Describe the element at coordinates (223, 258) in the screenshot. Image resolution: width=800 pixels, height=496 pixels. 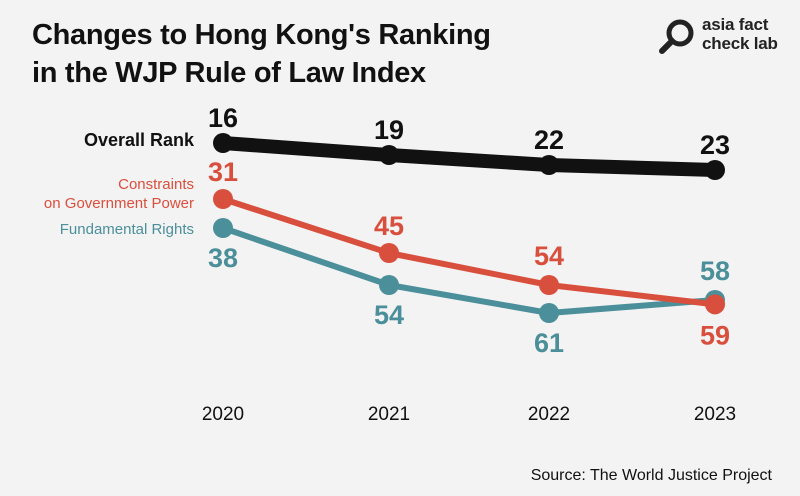
I see `data-label-2-0: 38` at that location.